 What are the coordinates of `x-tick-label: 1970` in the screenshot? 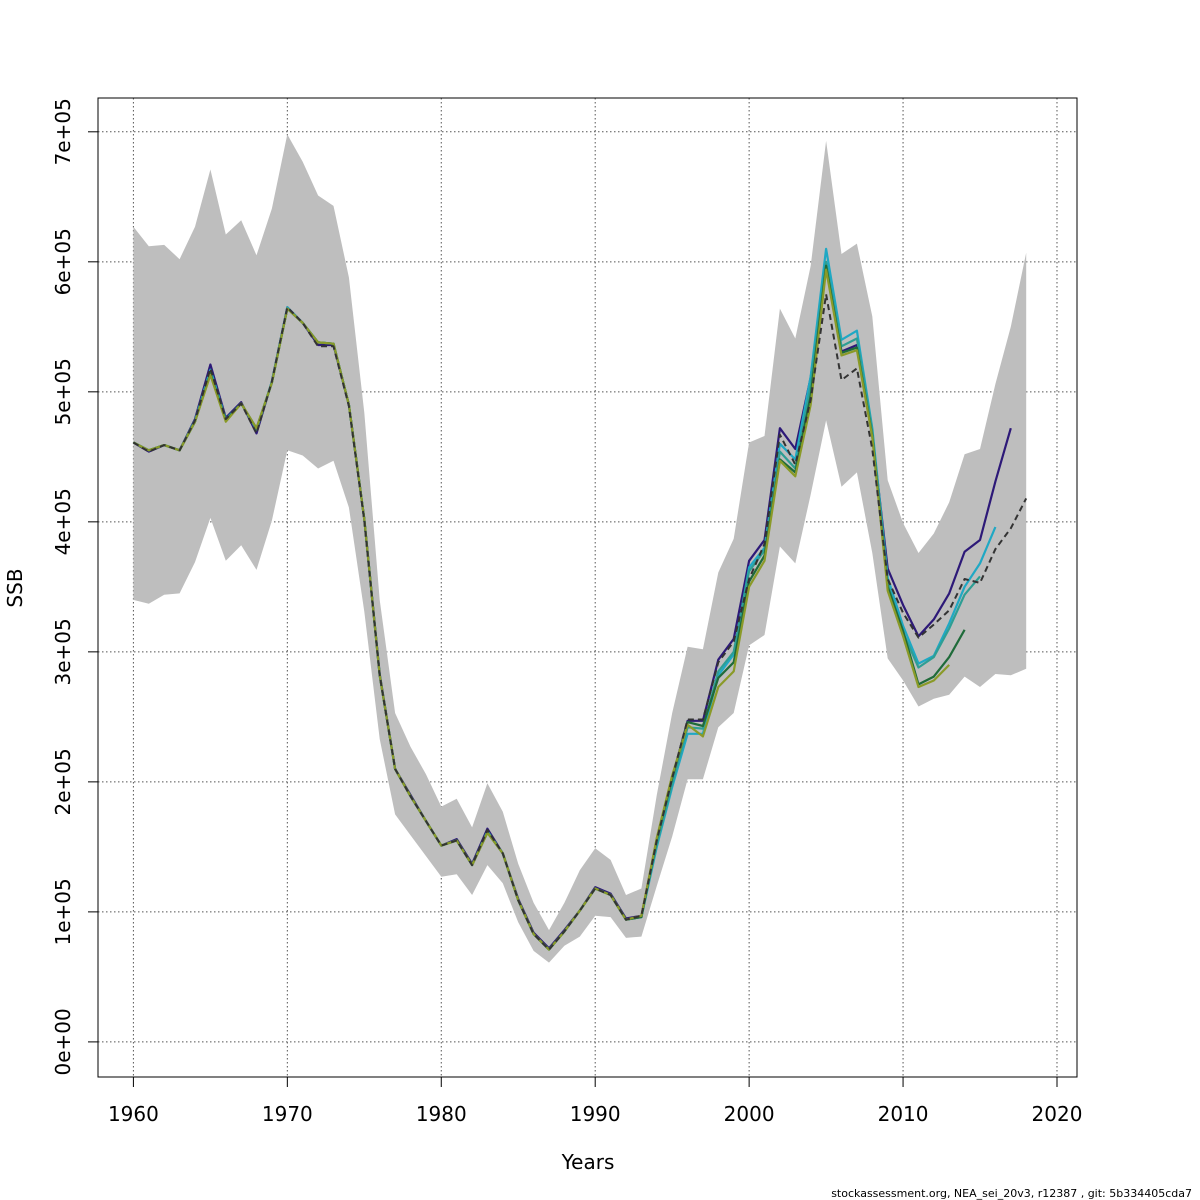 It's located at (287, 1114).